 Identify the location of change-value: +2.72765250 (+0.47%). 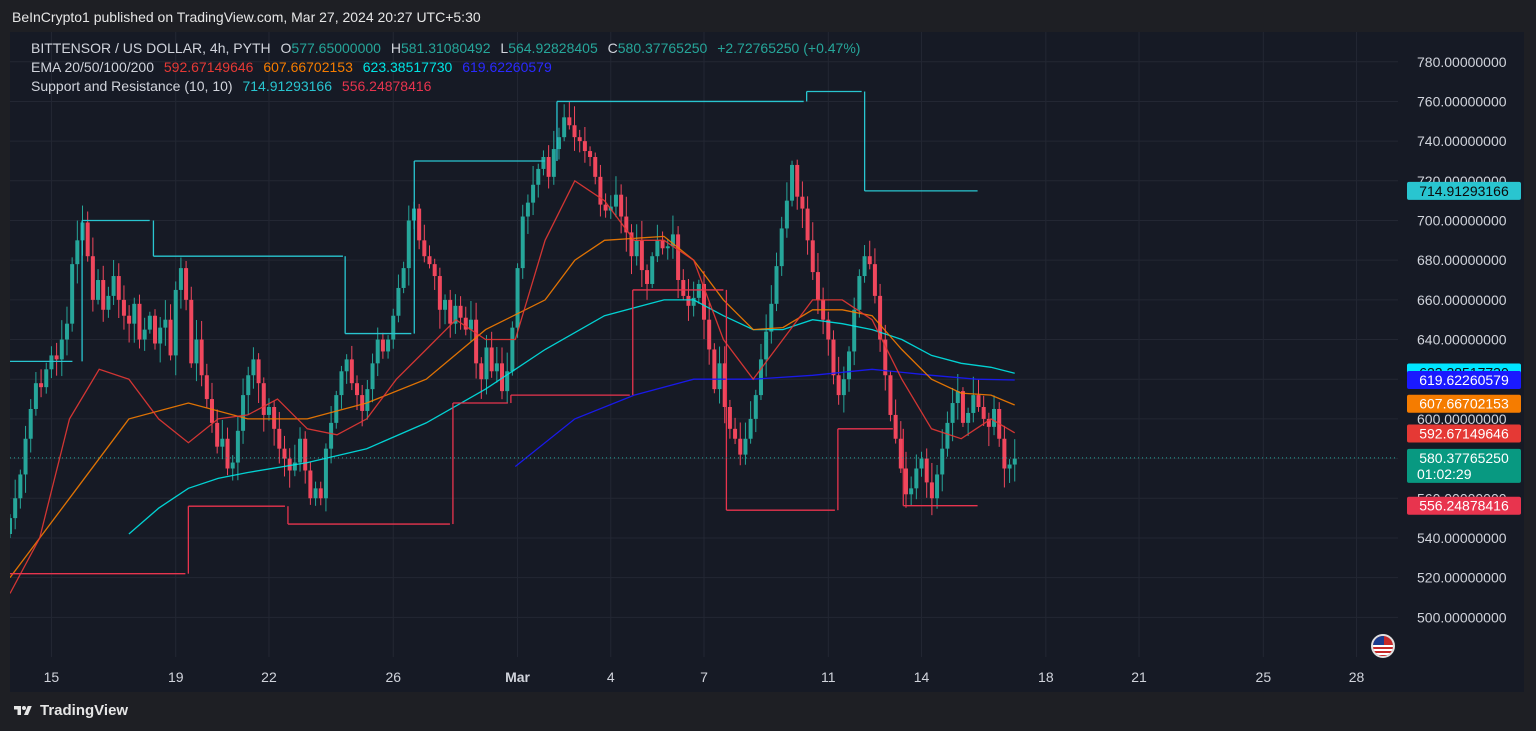
(789, 48).